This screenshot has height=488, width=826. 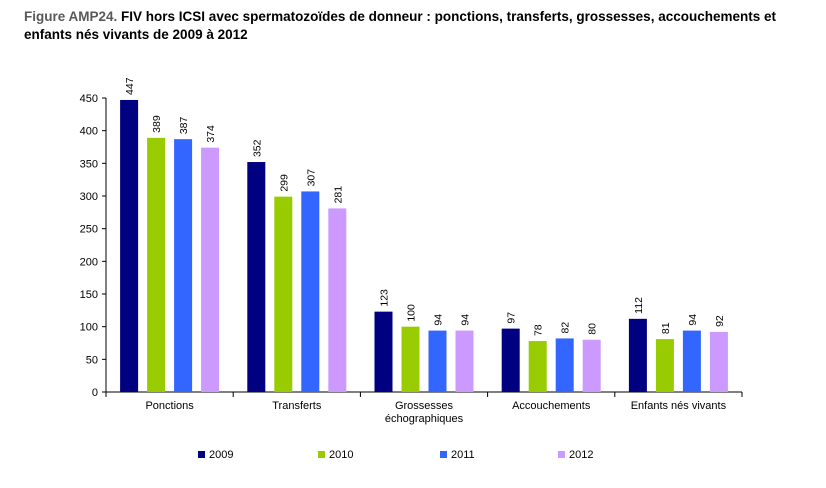 I want to click on data-label: 80, so click(x=593, y=329).